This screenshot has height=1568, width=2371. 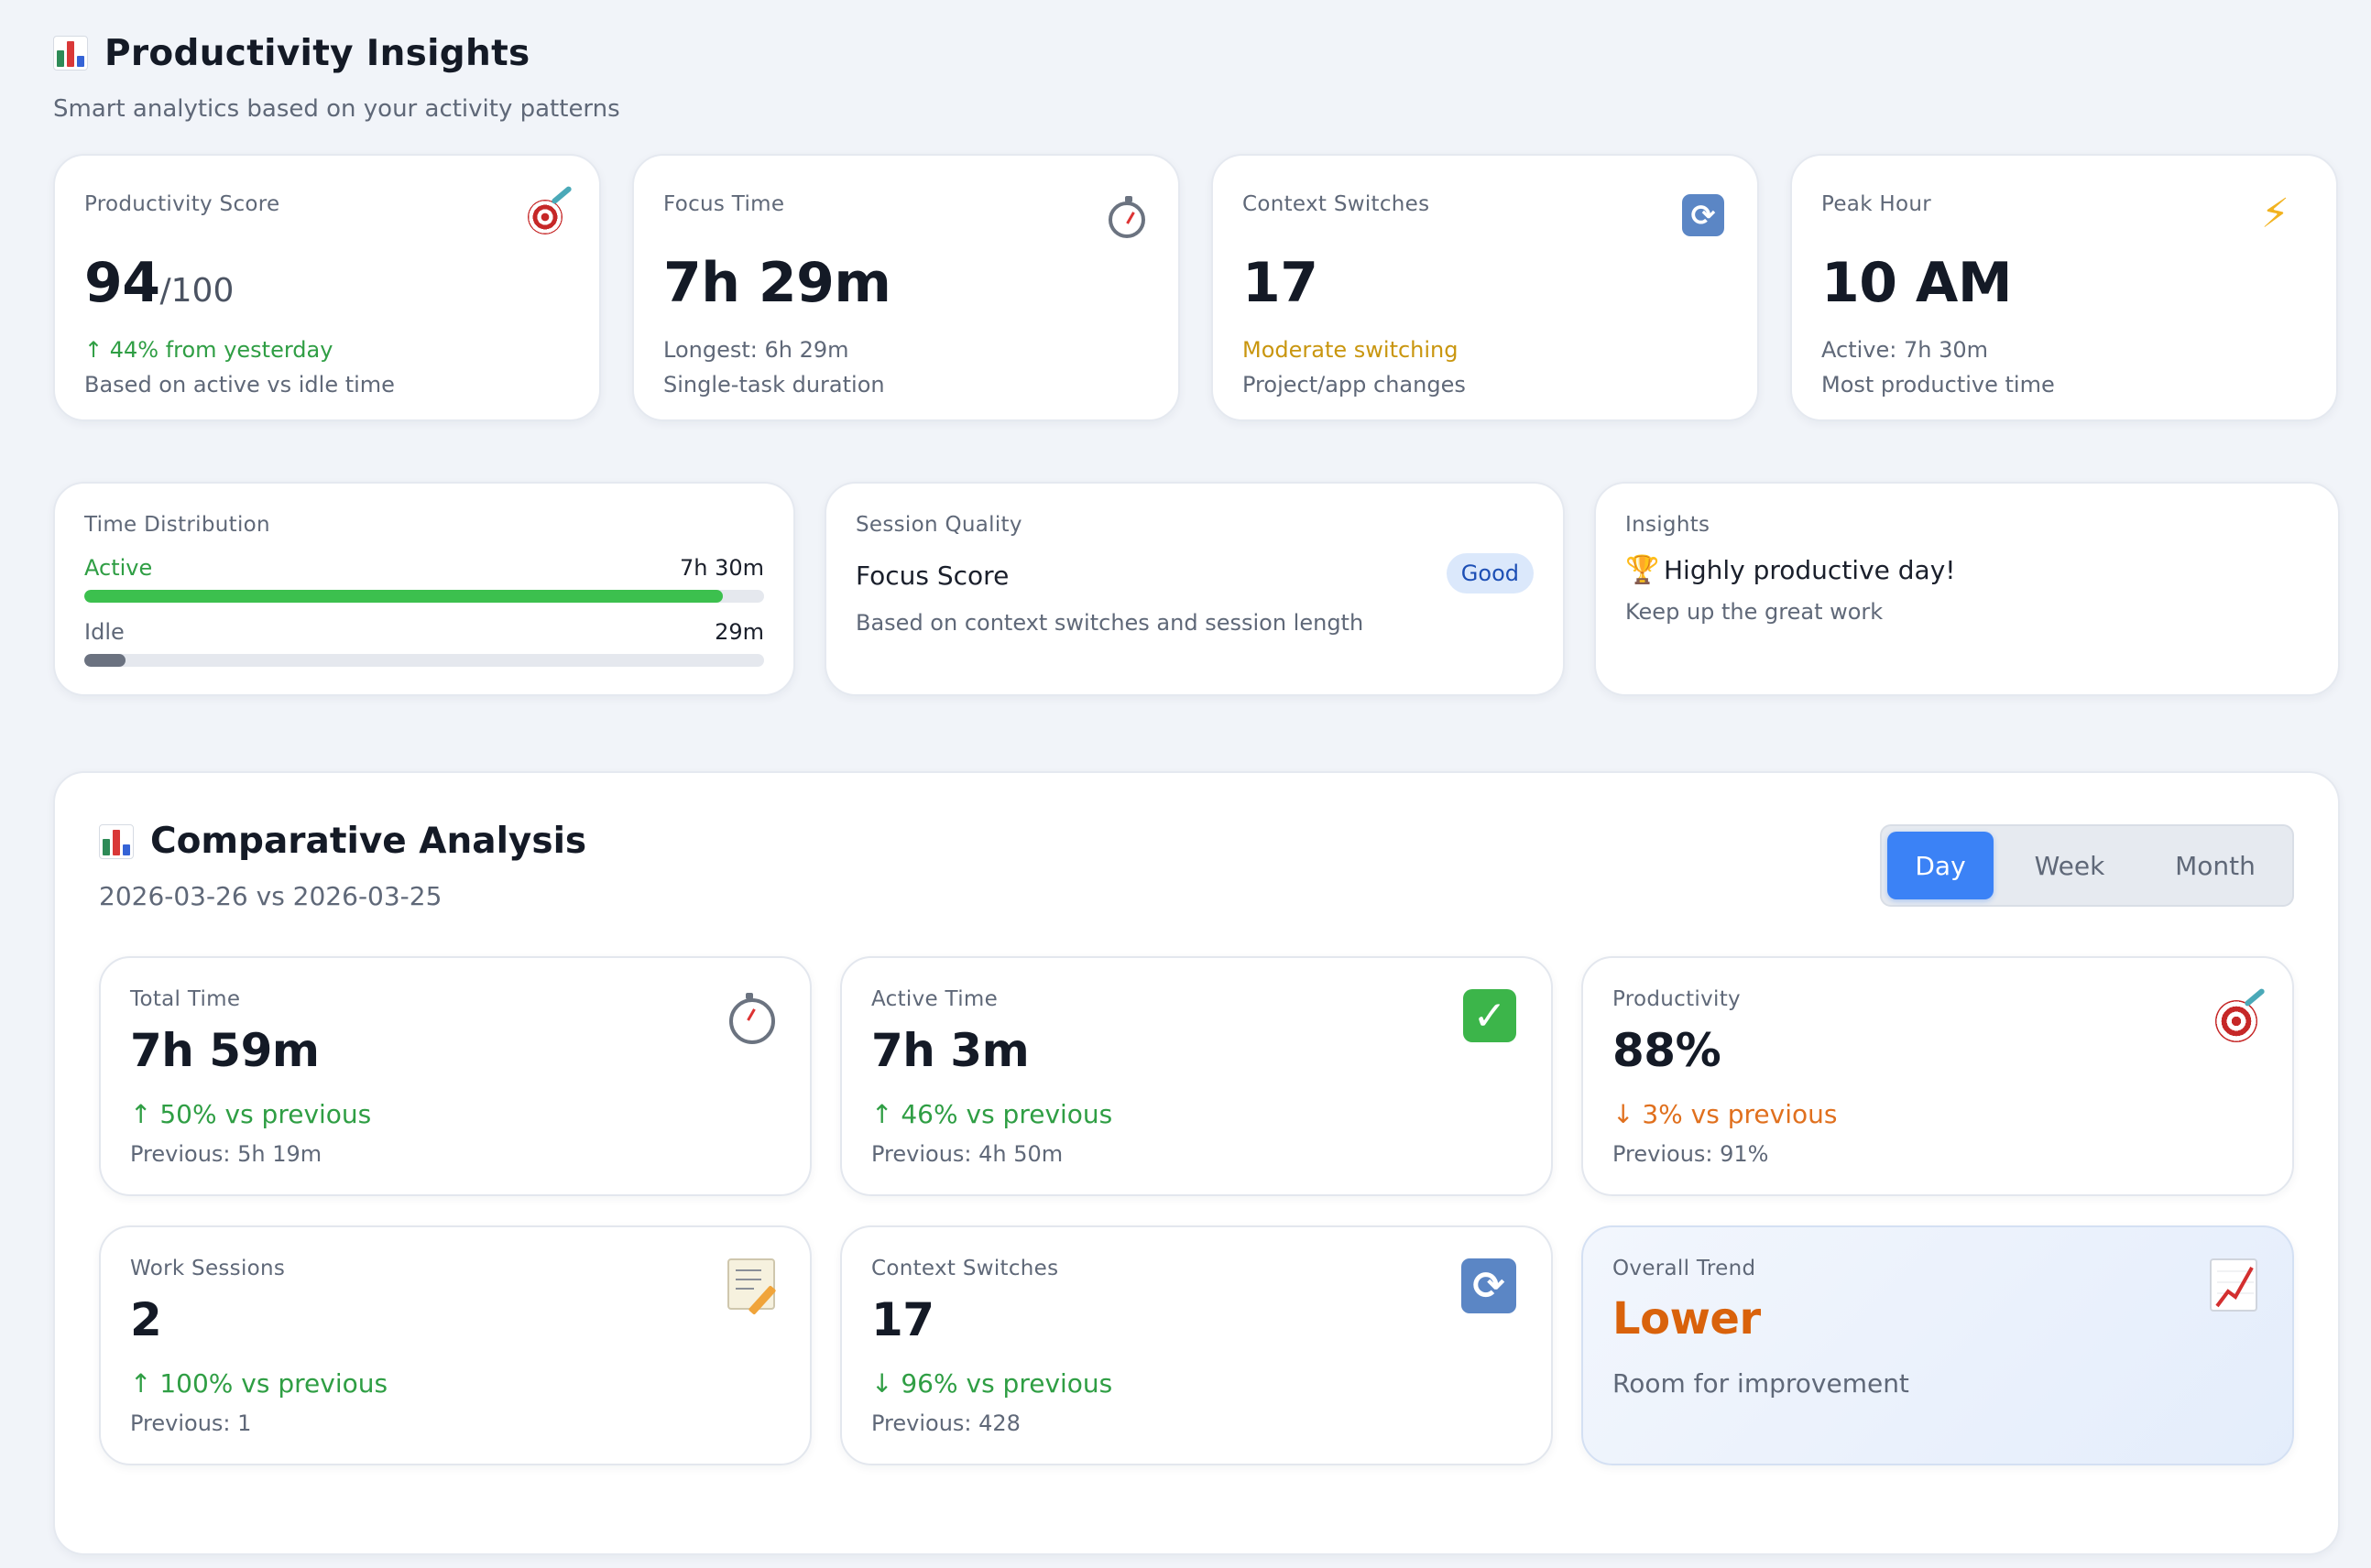 I want to click on period-selector: Day Week Month, so click(x=2087, y=865).